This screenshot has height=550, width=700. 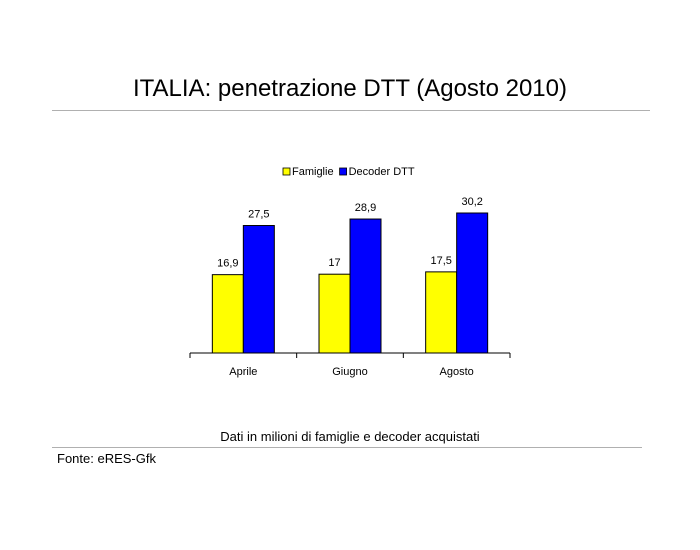 I want to click on x-tick-label: Aprile, so click(x=243, y=372).